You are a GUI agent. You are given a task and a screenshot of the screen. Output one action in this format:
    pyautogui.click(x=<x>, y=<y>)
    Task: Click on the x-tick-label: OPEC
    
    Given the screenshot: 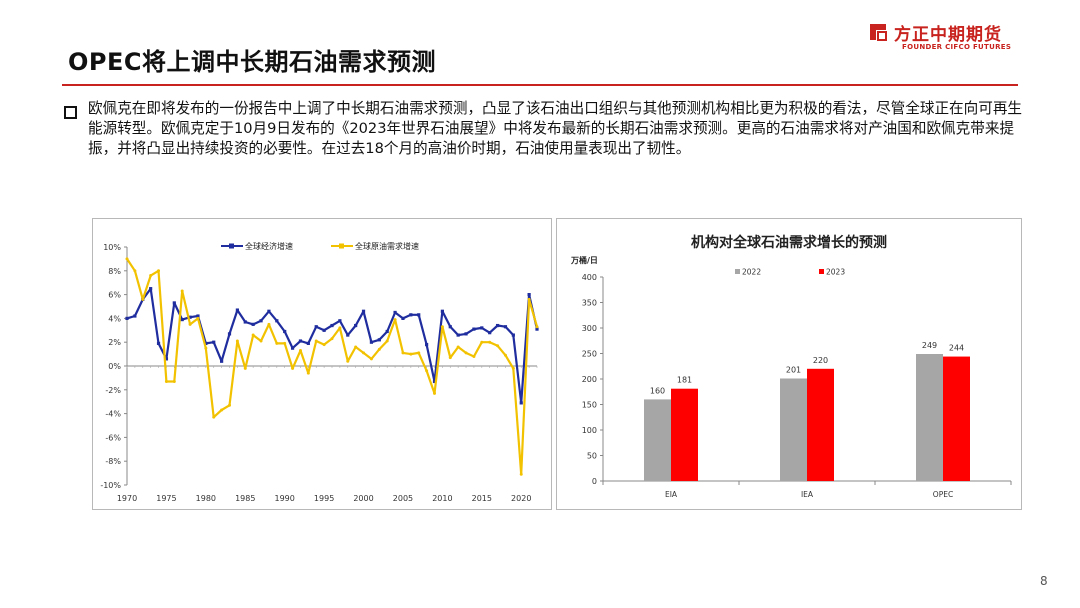 What is the action you would take?
    pyautogui.click(x=943, y=494)
    